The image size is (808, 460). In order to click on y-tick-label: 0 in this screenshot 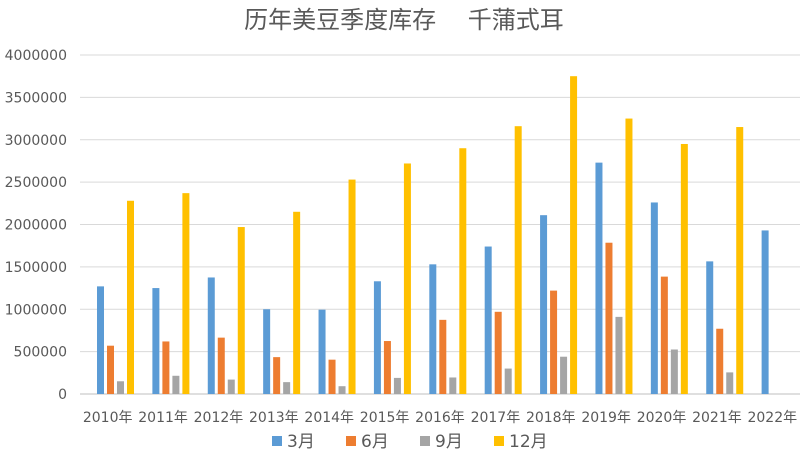, I will do `click(62, 395)`.